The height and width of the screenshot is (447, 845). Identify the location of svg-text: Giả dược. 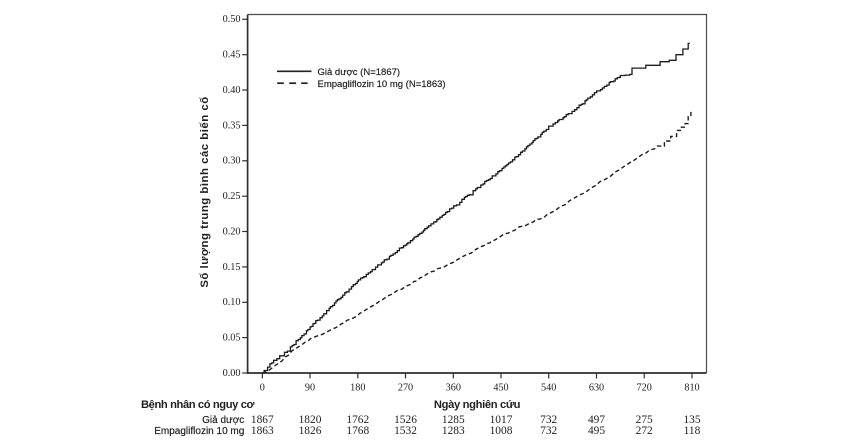
(223, 420).